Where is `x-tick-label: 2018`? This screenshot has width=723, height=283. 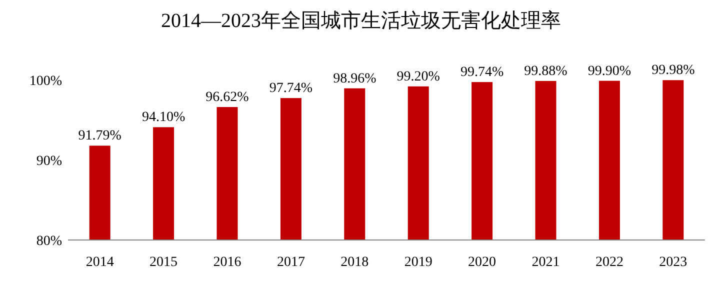 x-tick-label: 2018 is located at coordinates (354, 262).